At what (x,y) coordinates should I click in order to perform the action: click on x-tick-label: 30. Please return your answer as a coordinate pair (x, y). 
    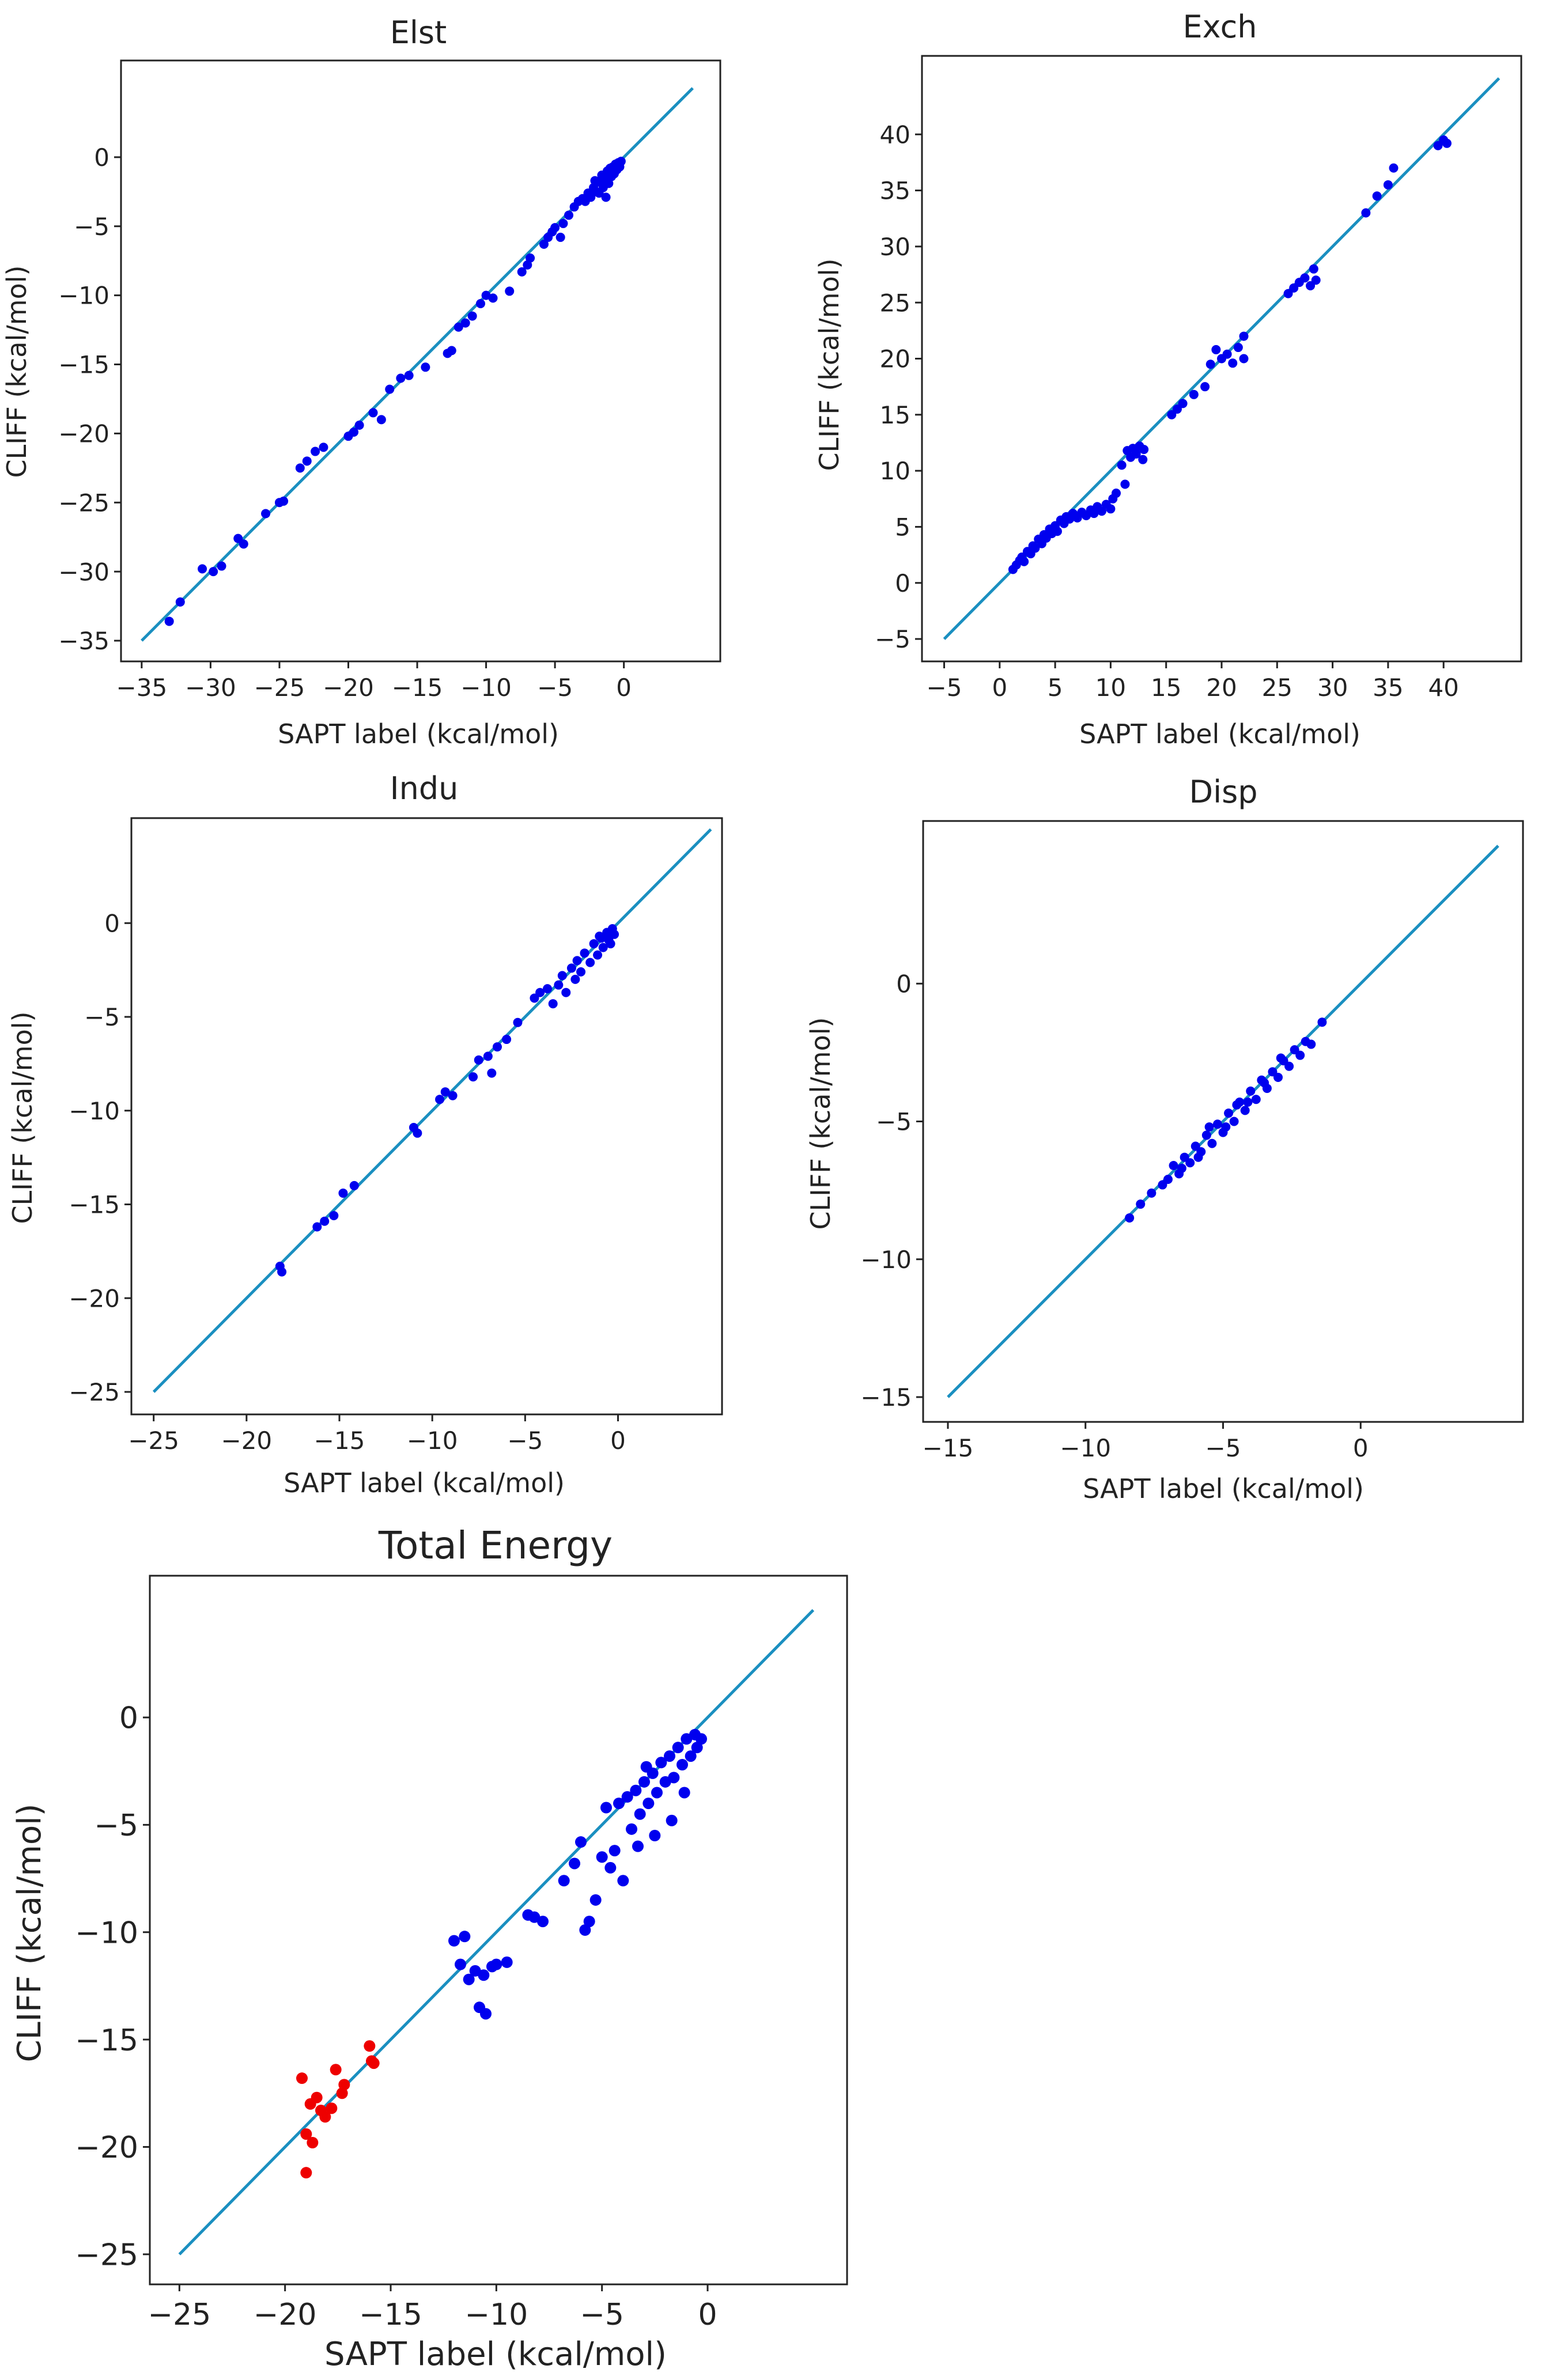
    Looking at the image, I should click on (1332, 688).